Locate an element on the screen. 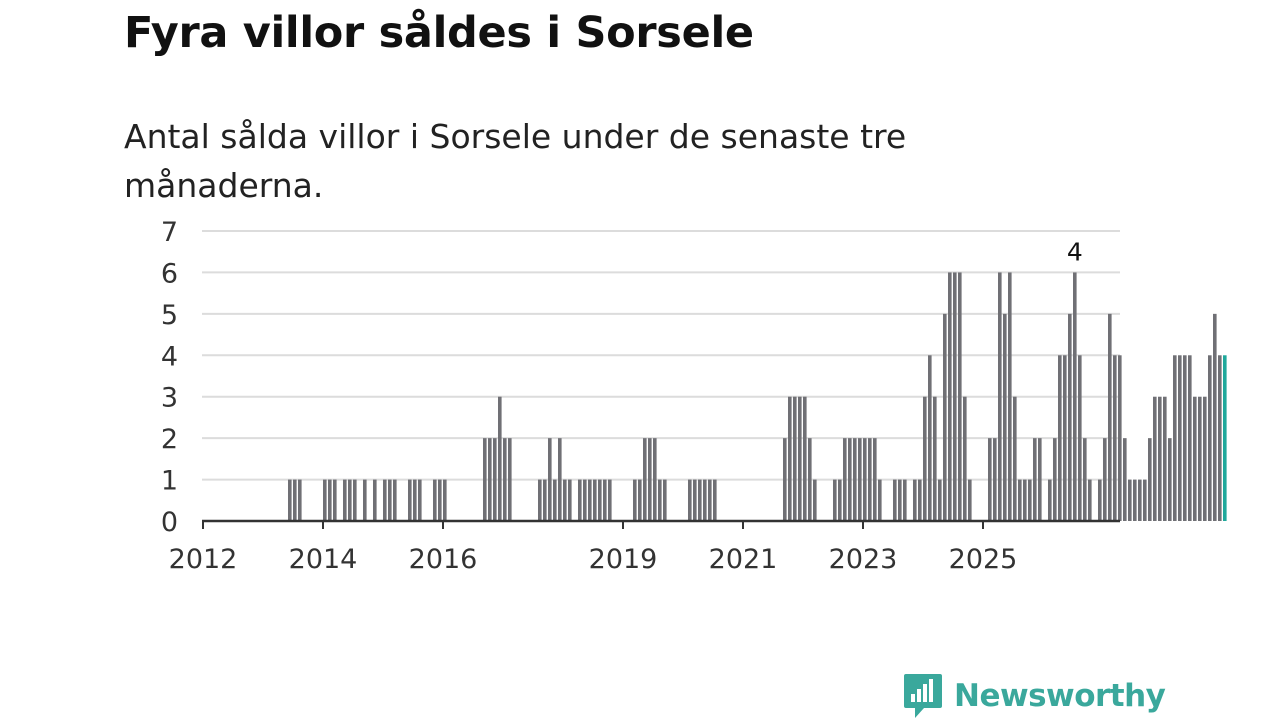 The image size is (1280, 720). bar-latest is located at coordinates (1225, 438).